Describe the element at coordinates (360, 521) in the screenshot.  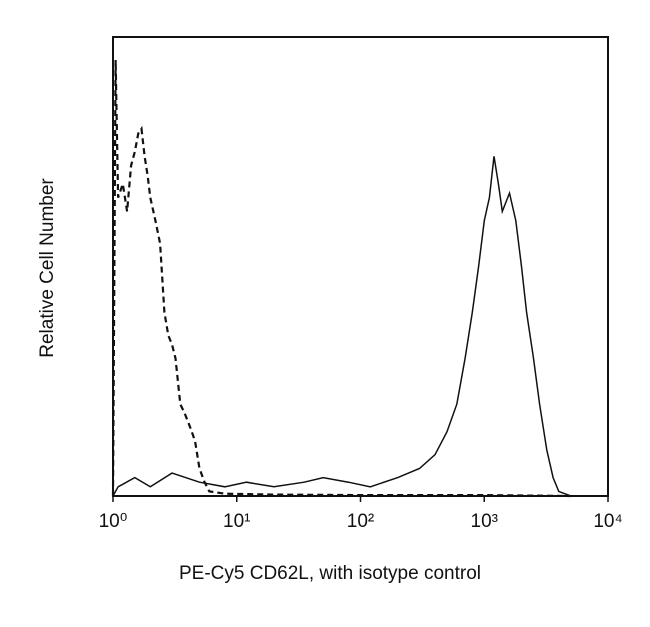
I see `x-tick-label: 10²` at that location.